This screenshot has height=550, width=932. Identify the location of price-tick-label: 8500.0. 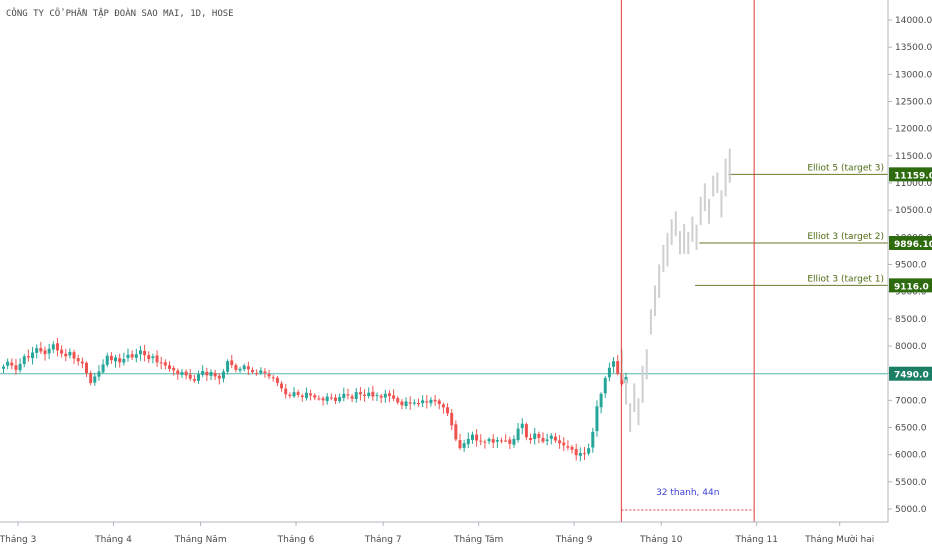
(911, 320).